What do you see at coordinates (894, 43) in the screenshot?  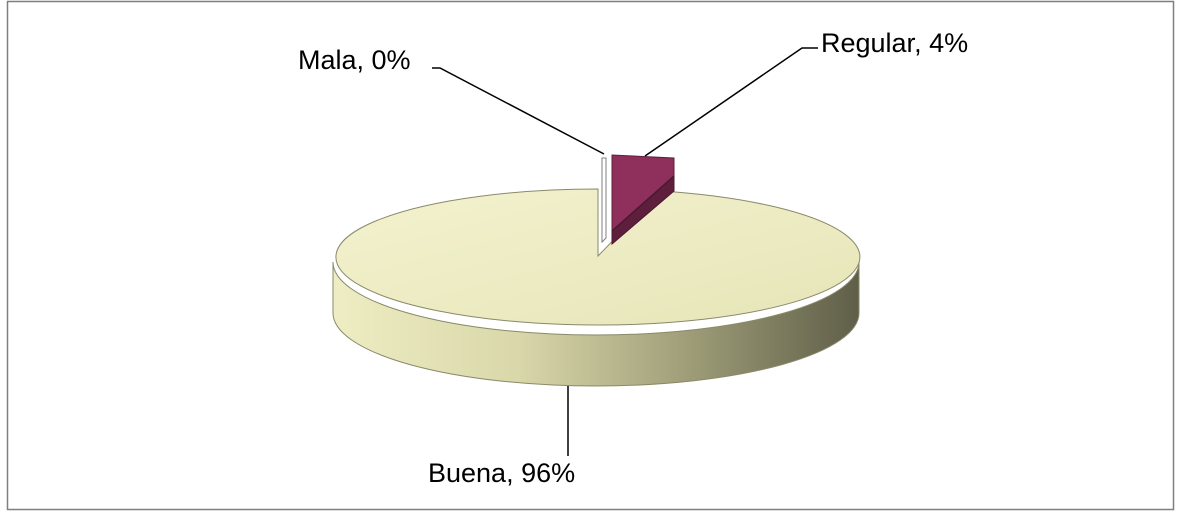 I see `data-label-regular: Regular, 4%` at bounding box center [894, 43].